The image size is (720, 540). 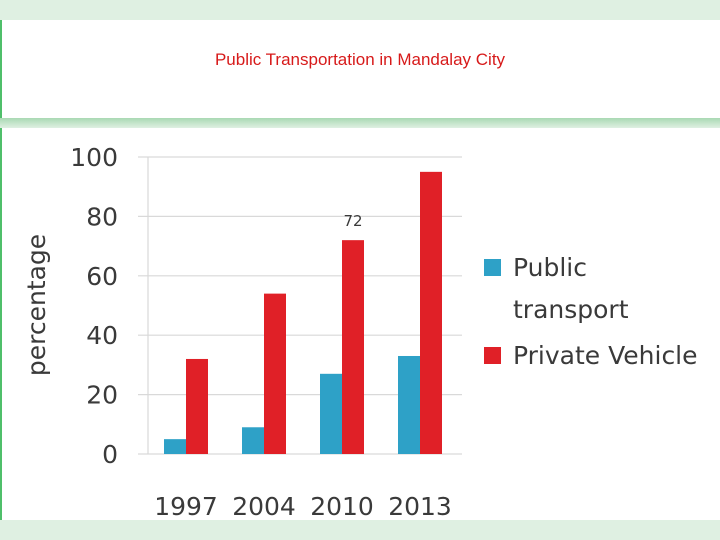 I want to click on bar-private-vehicle-2013, so click(x=431, y=312).